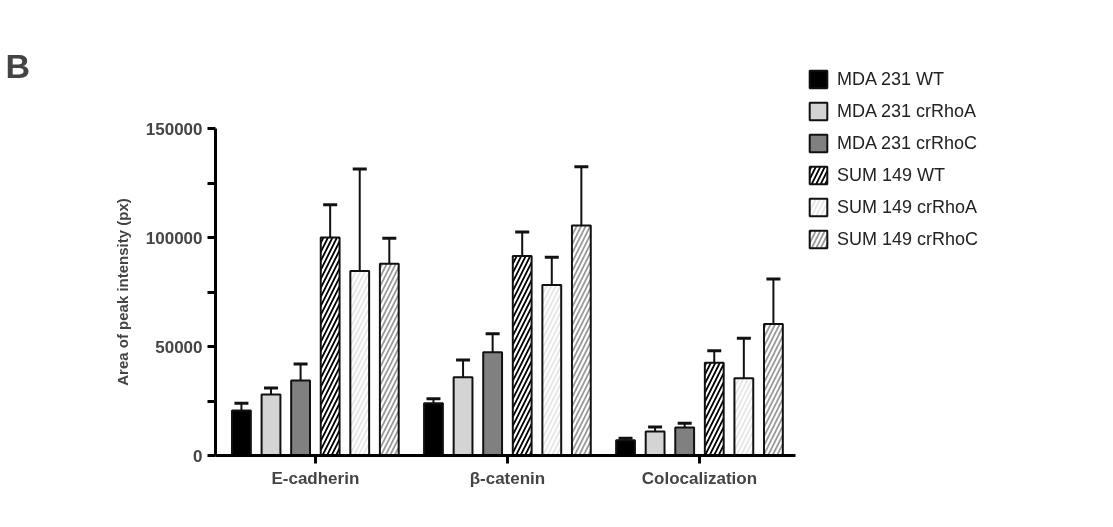  What do you see at coordinates (891, 175) in the screenshot?
I see `legend-label: SUM 149 WT` at bounding box center [891, 175].